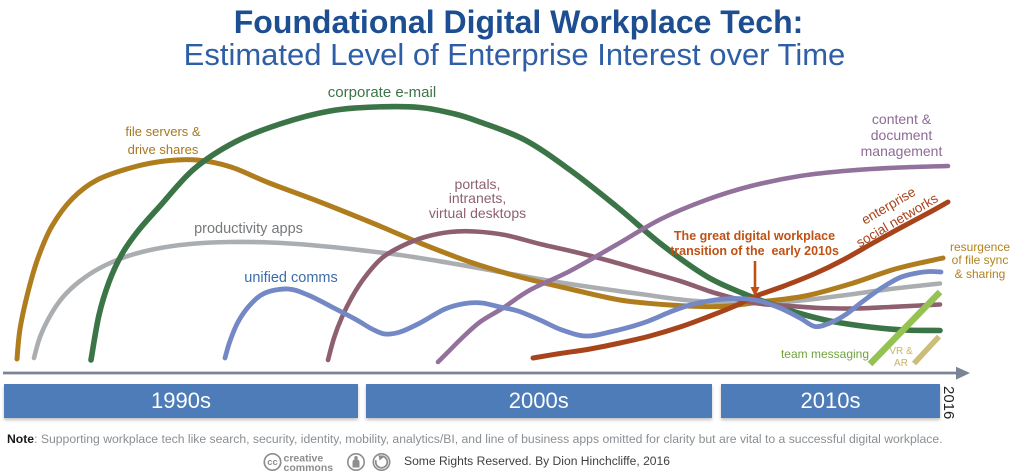 The height and width of the screenshot is (475, 1013). What do you see at coordinates (272, 462) in the screenshot?
I see `svg-text: cc` at bounding box center [272, 462].